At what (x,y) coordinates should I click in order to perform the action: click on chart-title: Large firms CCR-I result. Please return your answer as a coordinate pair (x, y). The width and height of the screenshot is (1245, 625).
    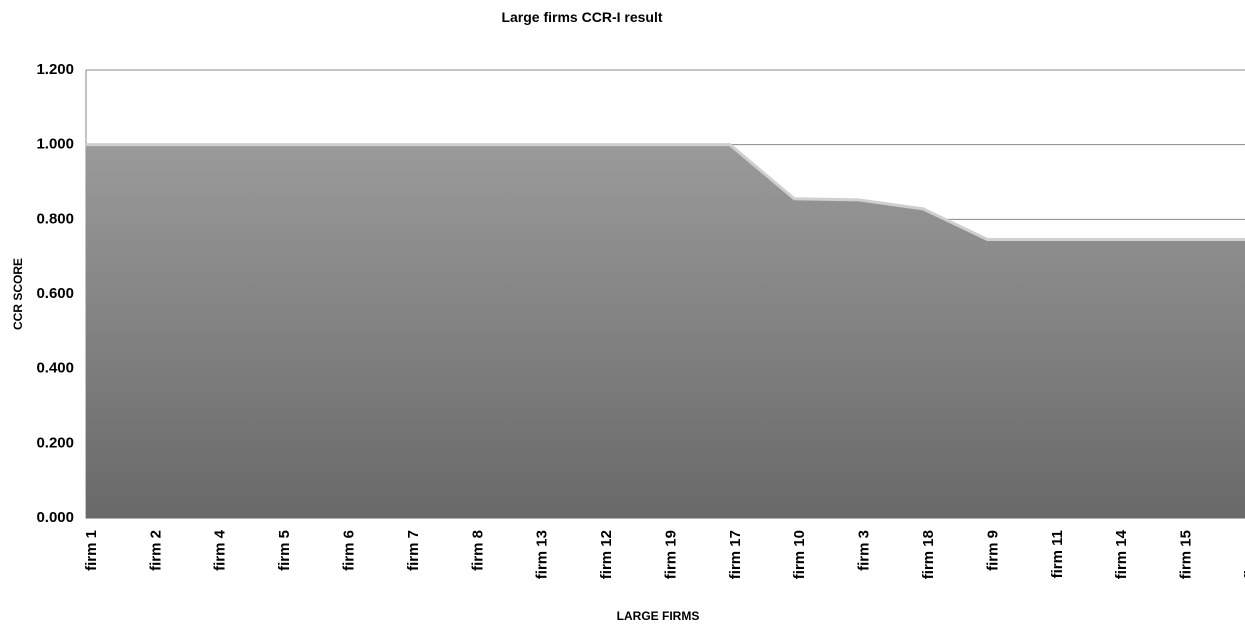
    Looking at the image, I should click on (581, 17).